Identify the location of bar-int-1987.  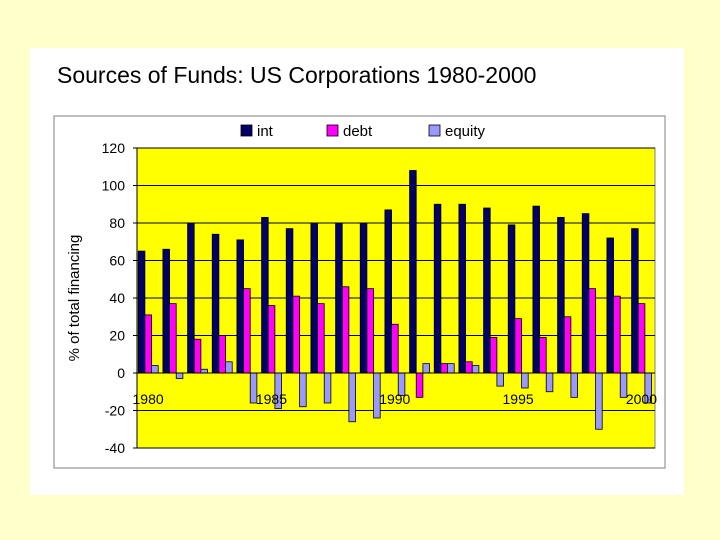
(314, 298).